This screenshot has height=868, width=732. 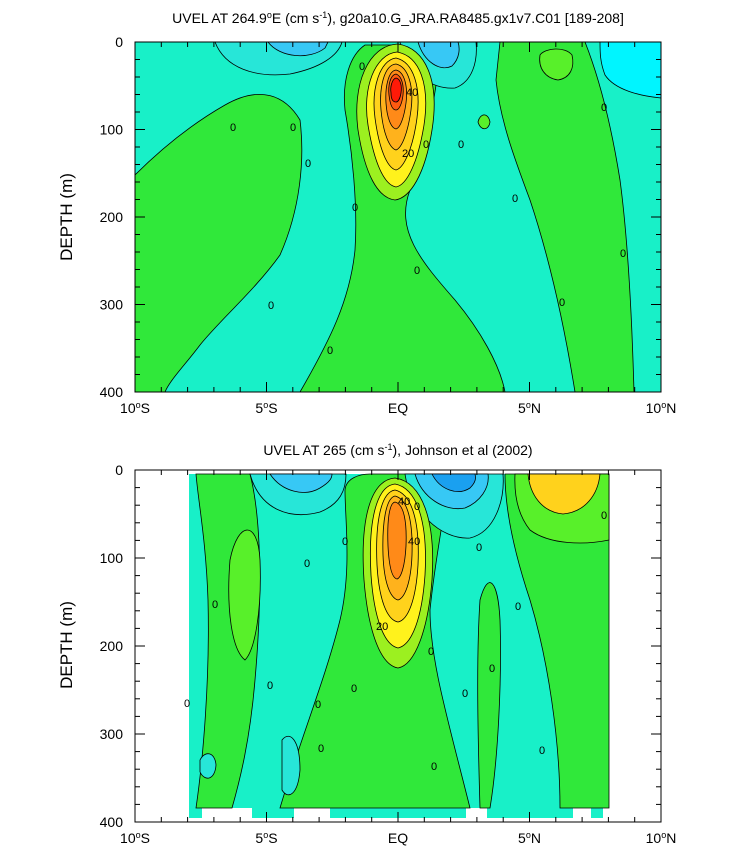 What do you see at coordinates (557, 641) in the screenshot?
I see `p2-green-right` at bounding box center [557, 641].